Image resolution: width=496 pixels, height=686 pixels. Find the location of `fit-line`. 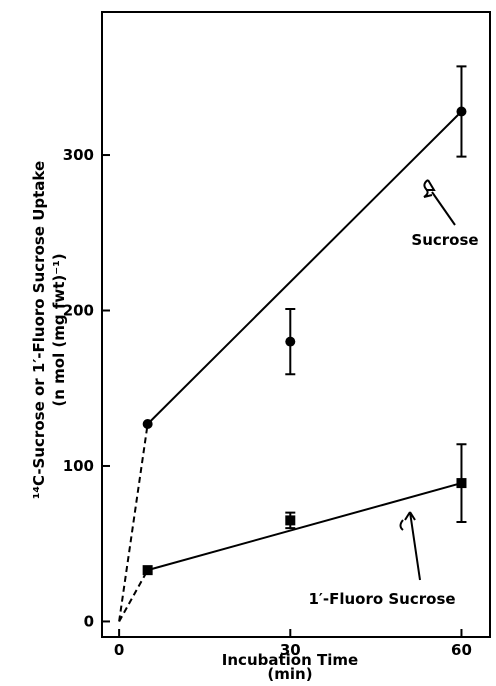

fit-line is located at coordinates (304, 527).